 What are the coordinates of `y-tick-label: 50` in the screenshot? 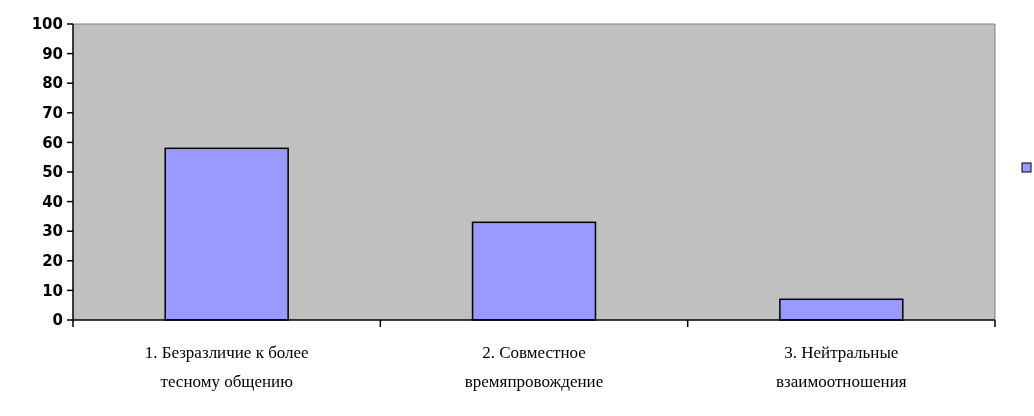 It's located at (52, 172).